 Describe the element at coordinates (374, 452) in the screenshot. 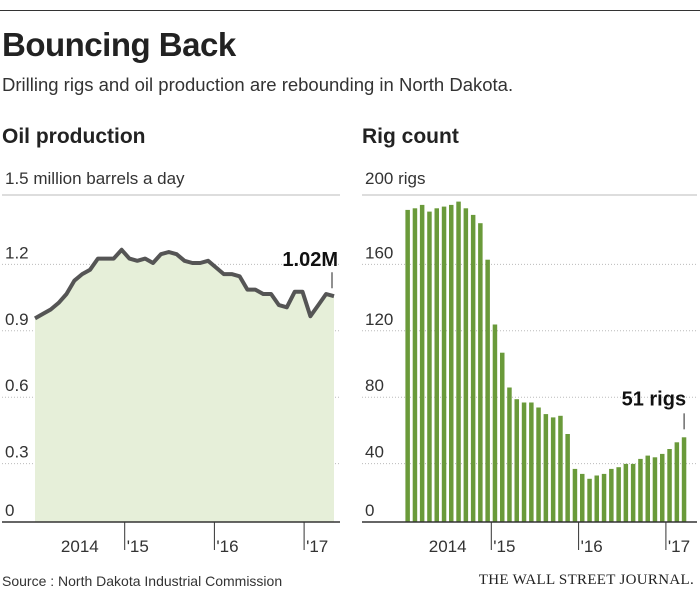

I see `rig-y-tick-label: 40` at that location.